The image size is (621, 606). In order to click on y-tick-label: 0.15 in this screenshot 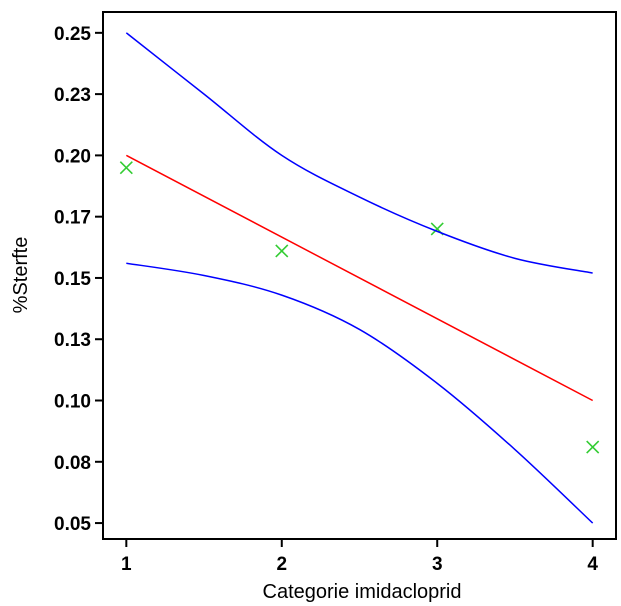, I will do `click(72, 279)`.